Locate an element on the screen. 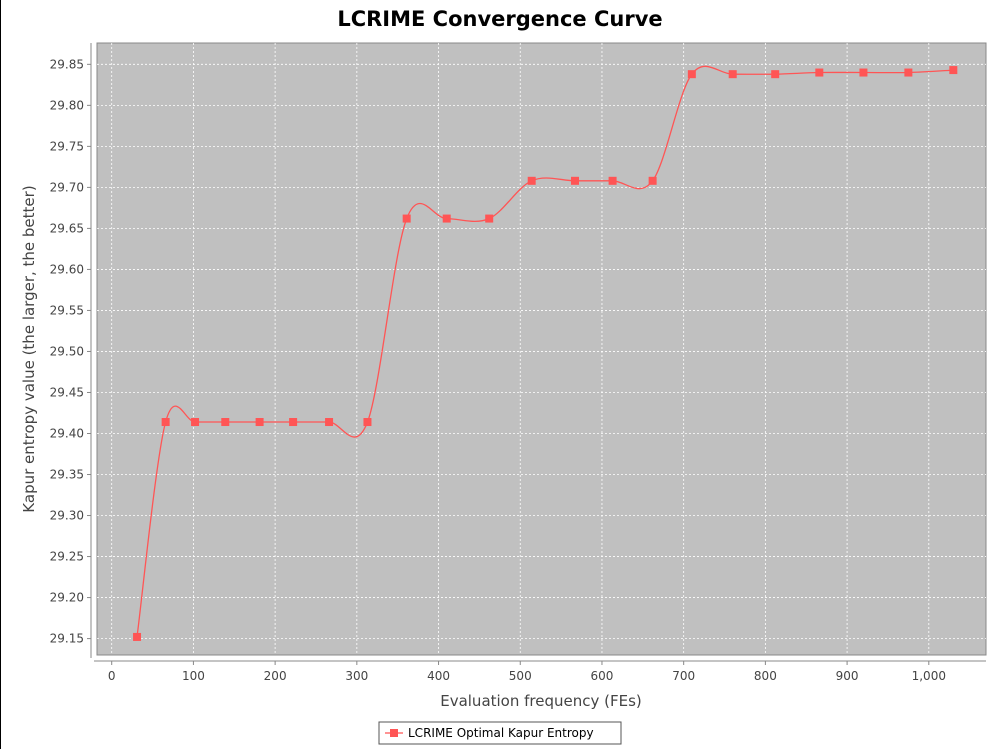 This screenshot has width=1001, height=753. x-axis-ticks: 0 100 200 300 400 500 600 700 800 900 1,000 is located at coordinates (527, 672).